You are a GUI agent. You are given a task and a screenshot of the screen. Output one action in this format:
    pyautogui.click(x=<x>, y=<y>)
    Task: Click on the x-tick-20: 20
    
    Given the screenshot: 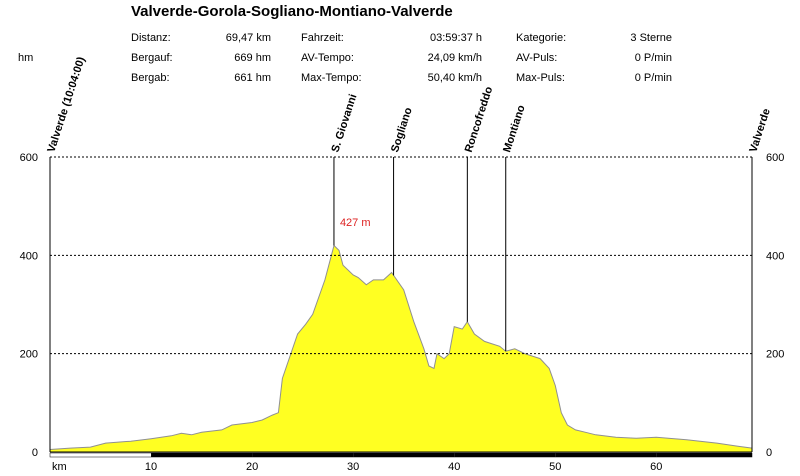 What is the action you would take?
    pyautogui.click(x=252, y=467)
    